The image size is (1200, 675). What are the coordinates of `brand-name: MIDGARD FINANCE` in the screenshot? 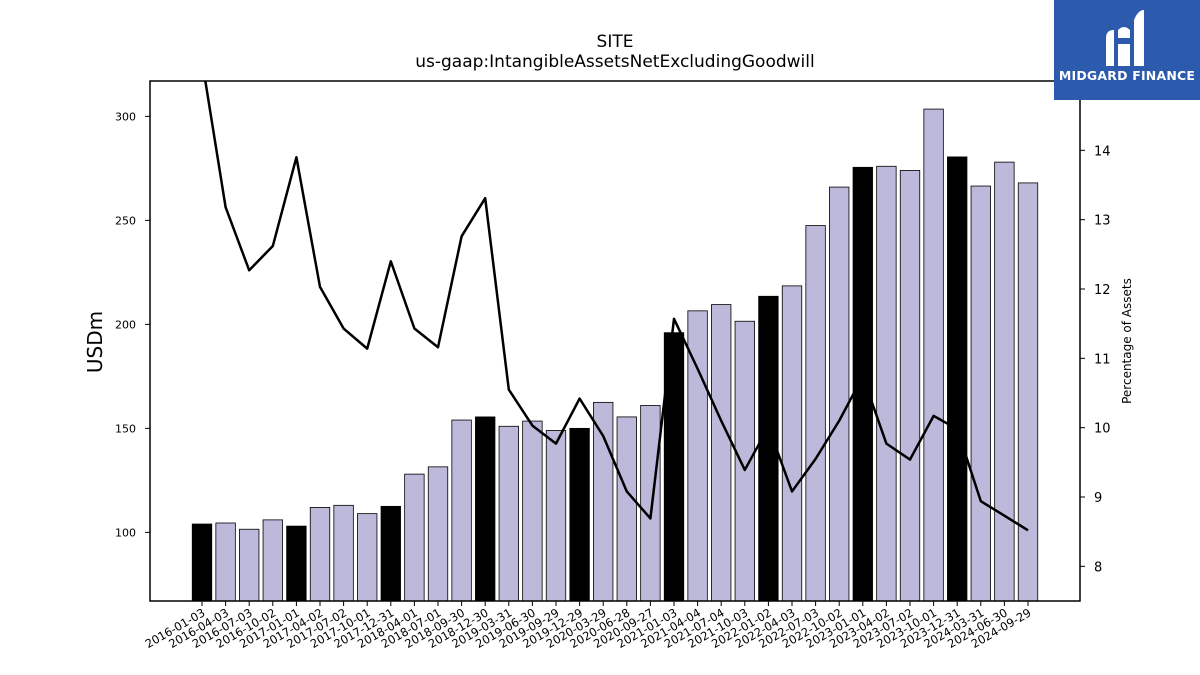 It's located at (1127, 75).